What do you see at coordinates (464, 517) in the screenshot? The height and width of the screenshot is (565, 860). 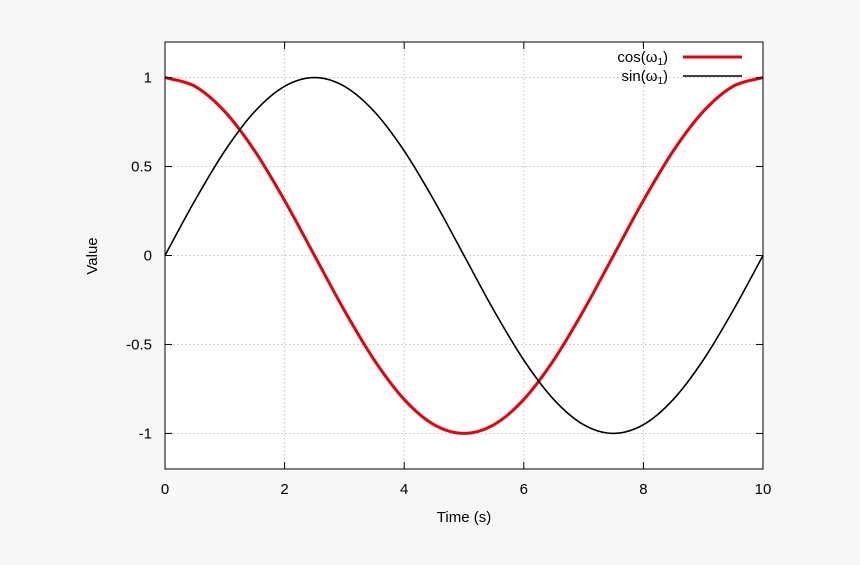 I see `x-axis-label: Time (s)` at bounding box center [464, 517].